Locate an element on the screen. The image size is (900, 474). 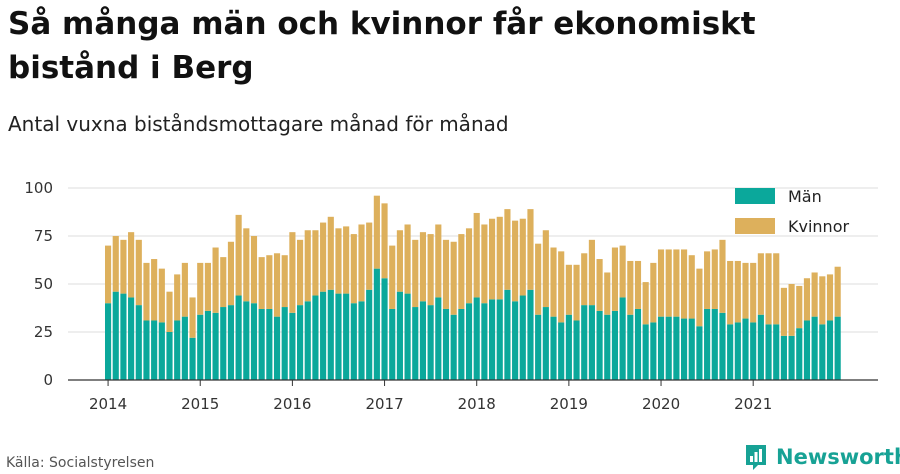
legend-label-men: Män is located at coordinates (805, 196).